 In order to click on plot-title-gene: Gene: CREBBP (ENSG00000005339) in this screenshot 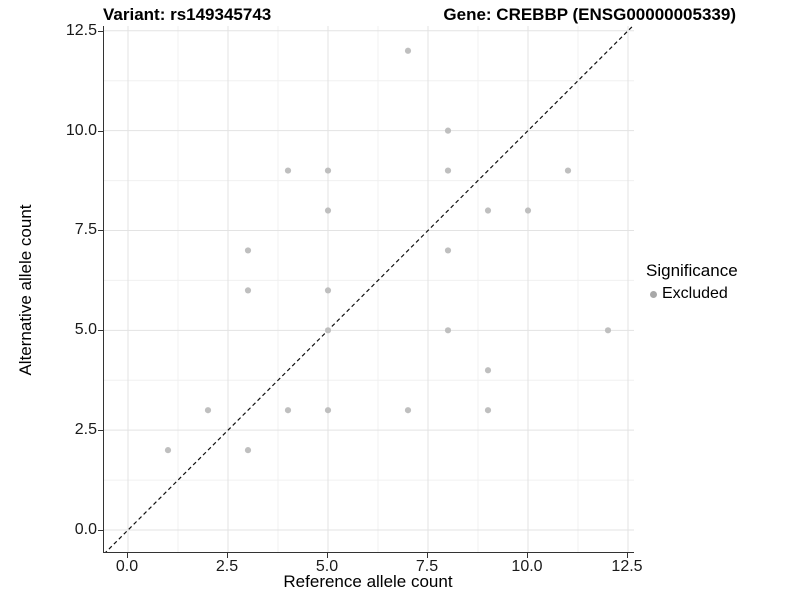, I will do `click(589, 14)`.